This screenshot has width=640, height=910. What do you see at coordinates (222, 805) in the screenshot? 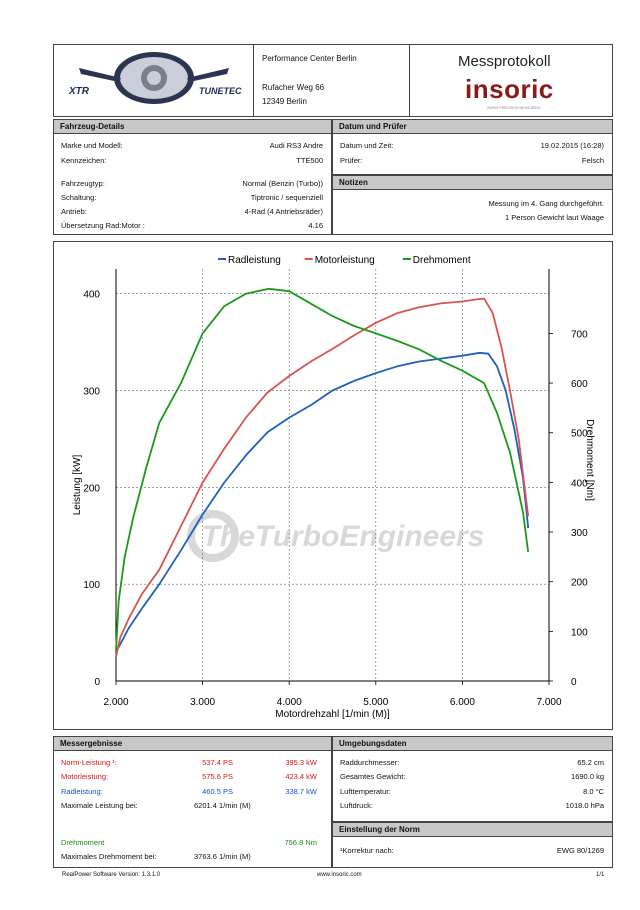
I see `max-power-value: 6201.4 1/min (M)` at bounding box center [222, 805].